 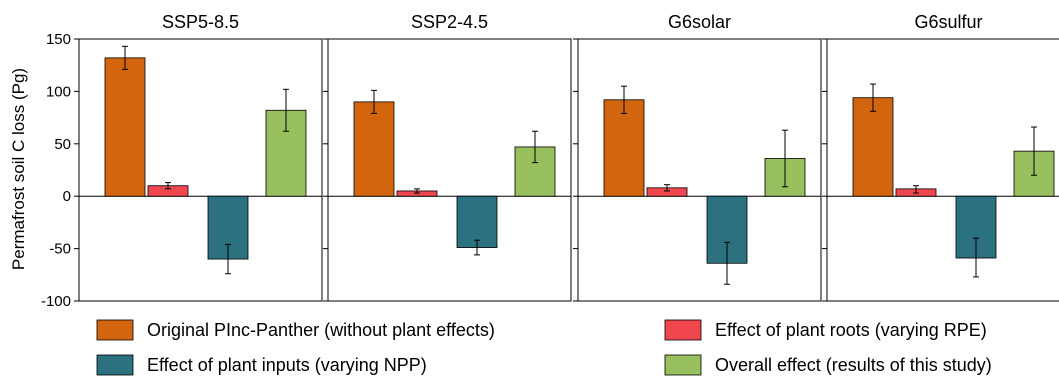 I want to click on y-axis-label: Permafrost soil C loss (Pg), so click(x=18, y=169).